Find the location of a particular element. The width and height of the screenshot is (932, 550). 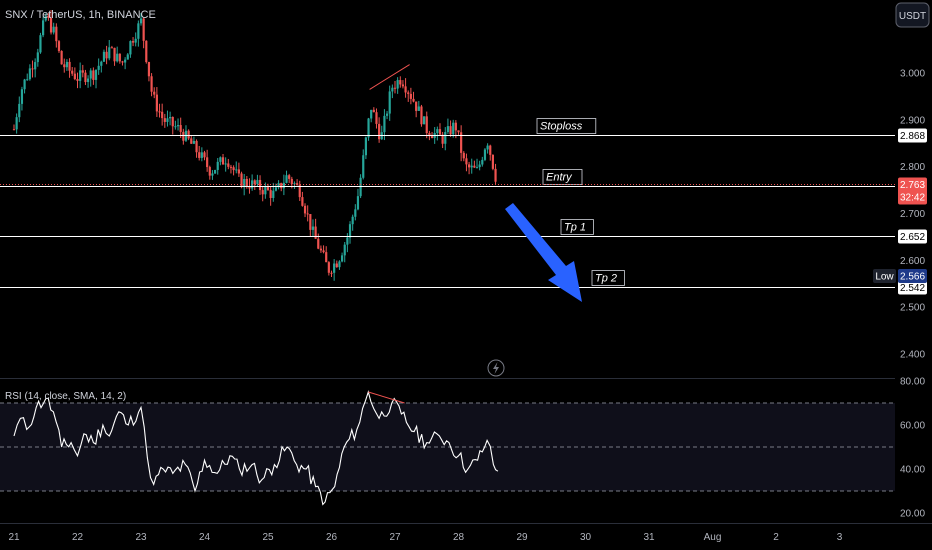

rsi-line is located at coordinates (256, 448).